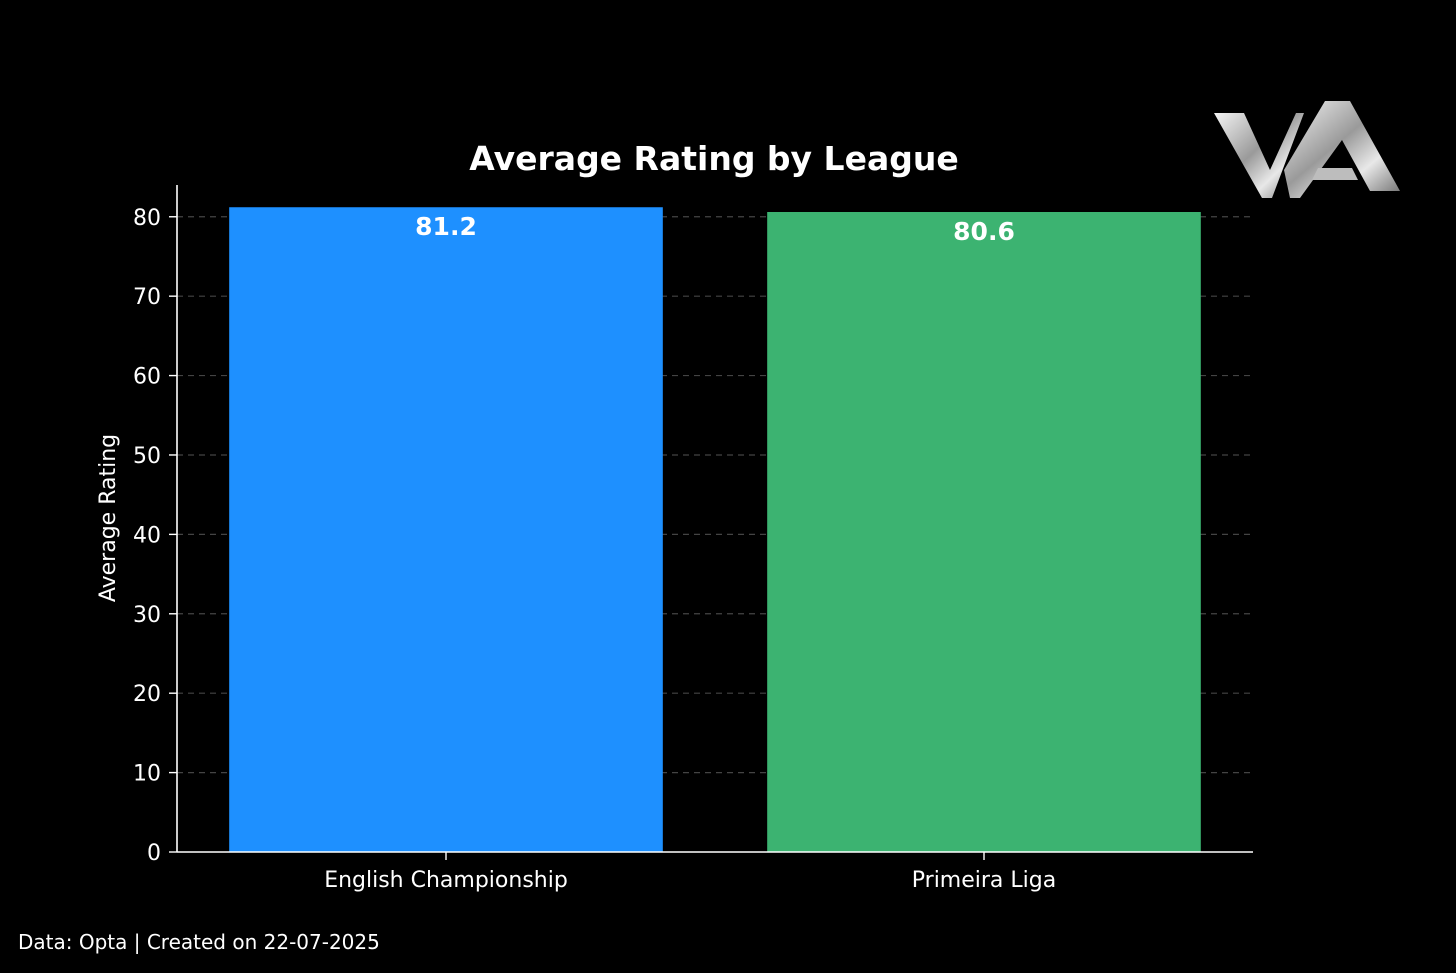  Describe the element at coordinates (147, 535) in the screenshot. I see `y-tick-label: 40` at that location.